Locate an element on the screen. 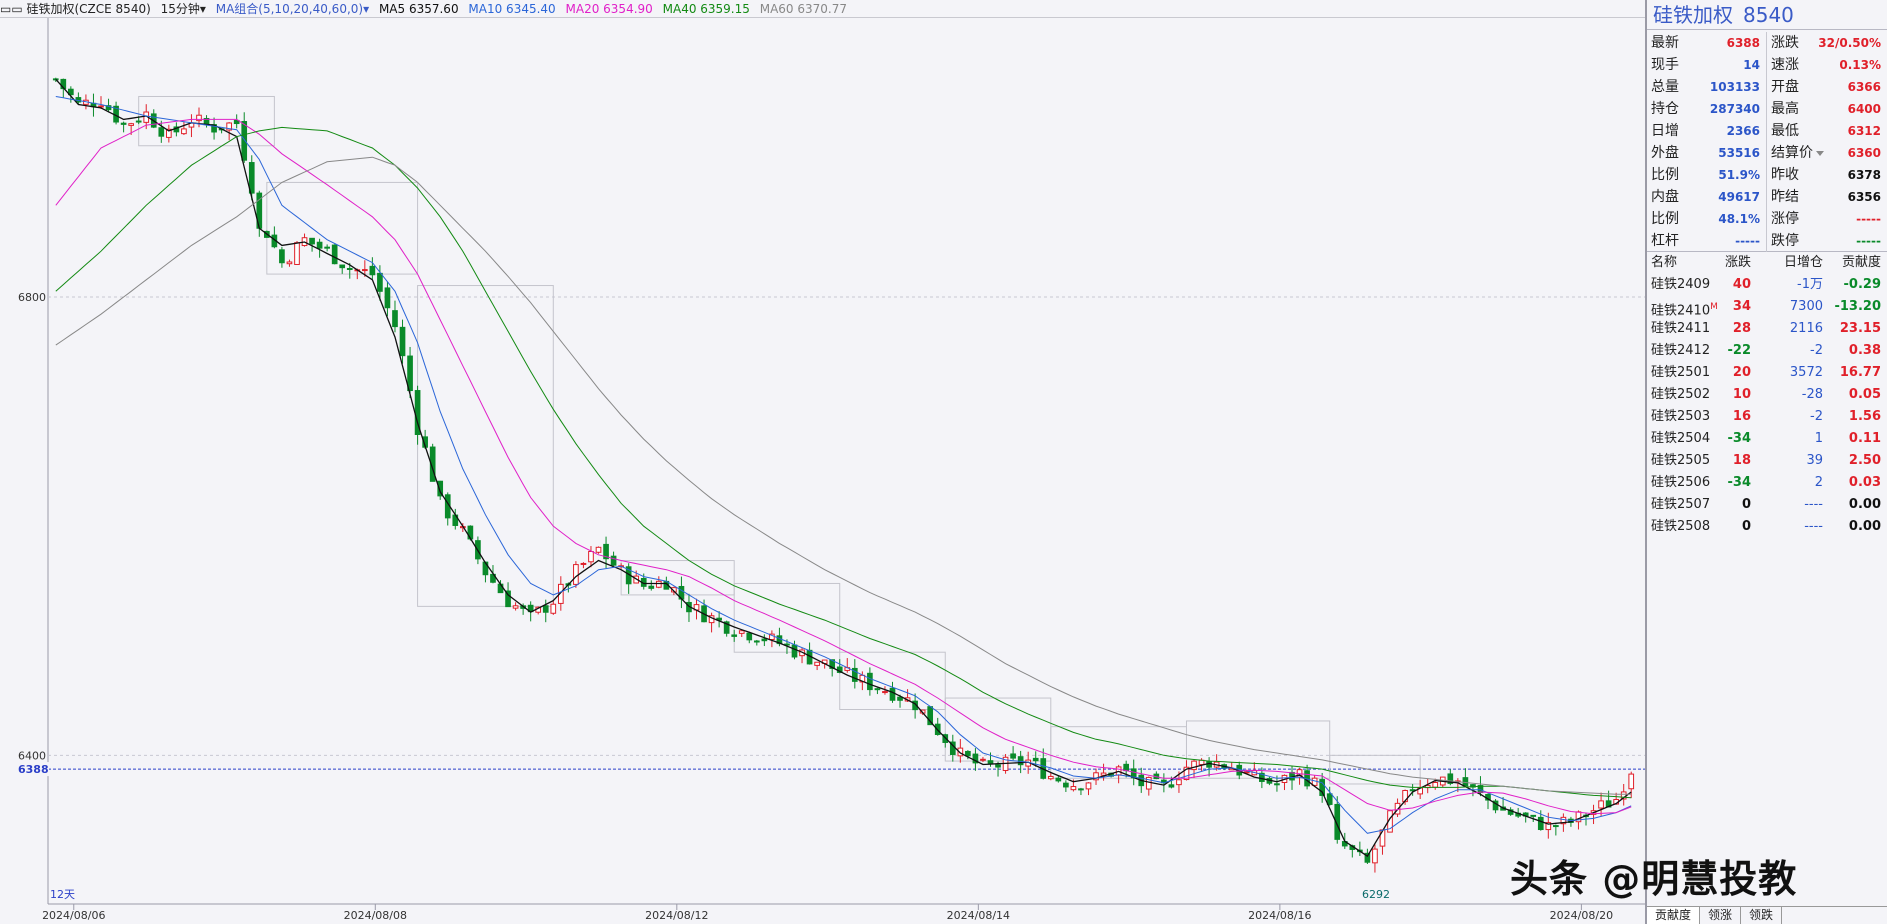  contract-row: 硅铁2502 10 -28 0.05 is located at coordinates (1767, 395).